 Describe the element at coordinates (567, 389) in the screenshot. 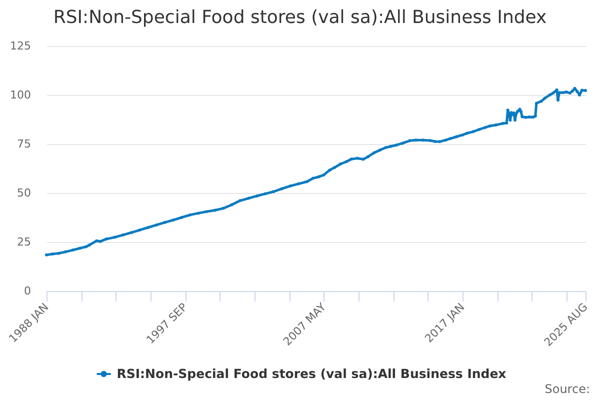

I see `source-note: Source:` at that location.